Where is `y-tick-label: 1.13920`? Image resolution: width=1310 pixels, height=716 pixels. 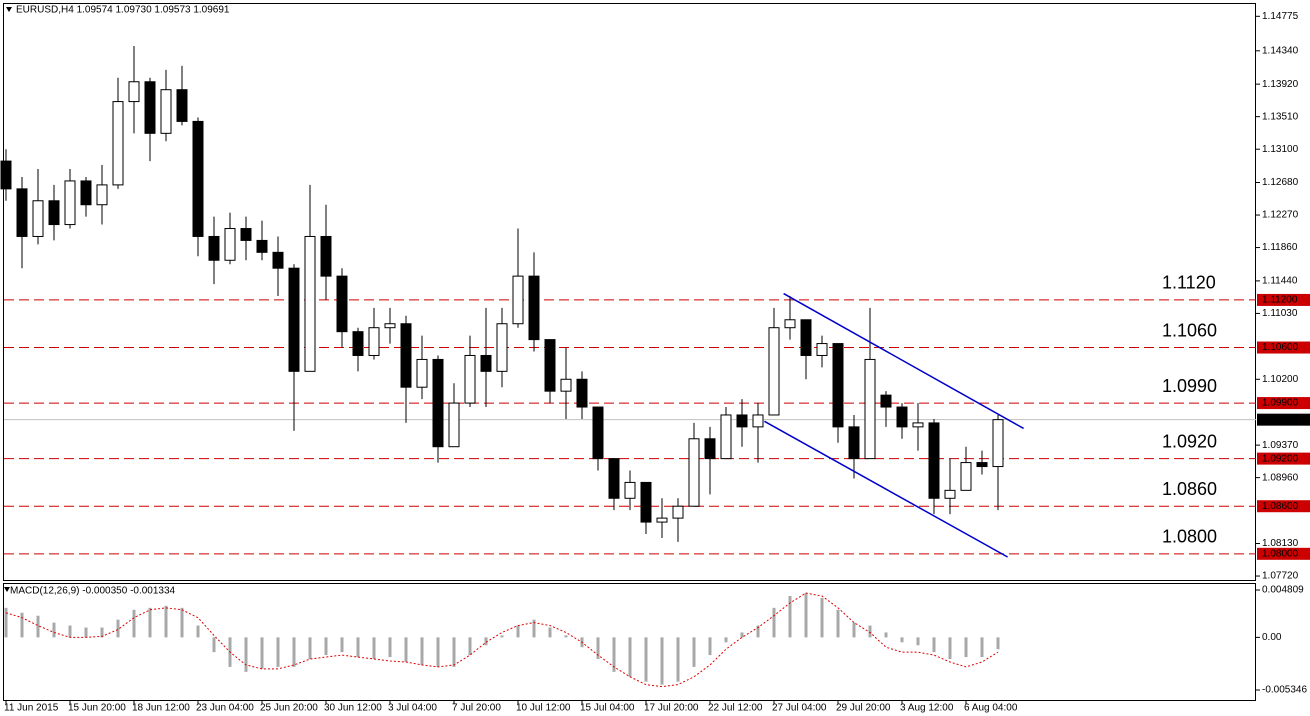
y-tick-label: 1.13920 is located at coordinates (1280, 84).